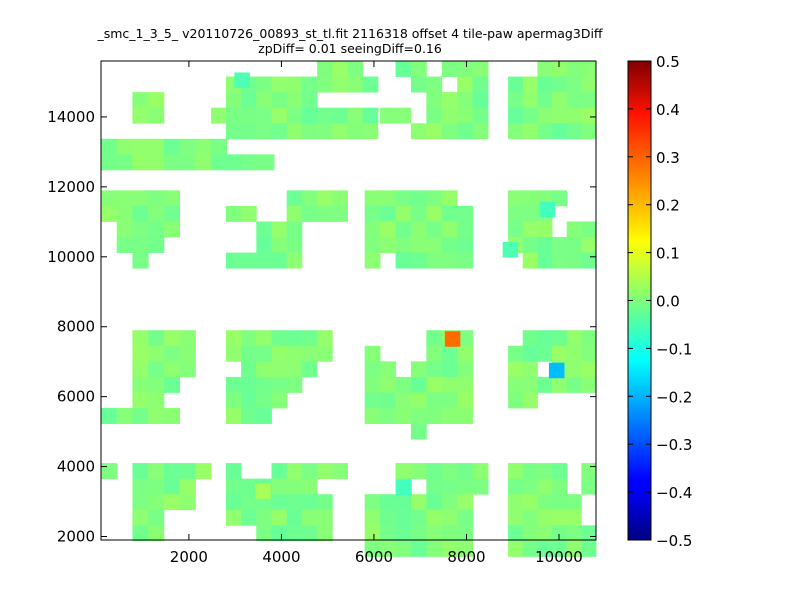 The image size is (800, 600). What do you see at coordinates (76, 397) in the screenshot?
I see `y-tick-label: 6000` at bounding box center [76, 397].